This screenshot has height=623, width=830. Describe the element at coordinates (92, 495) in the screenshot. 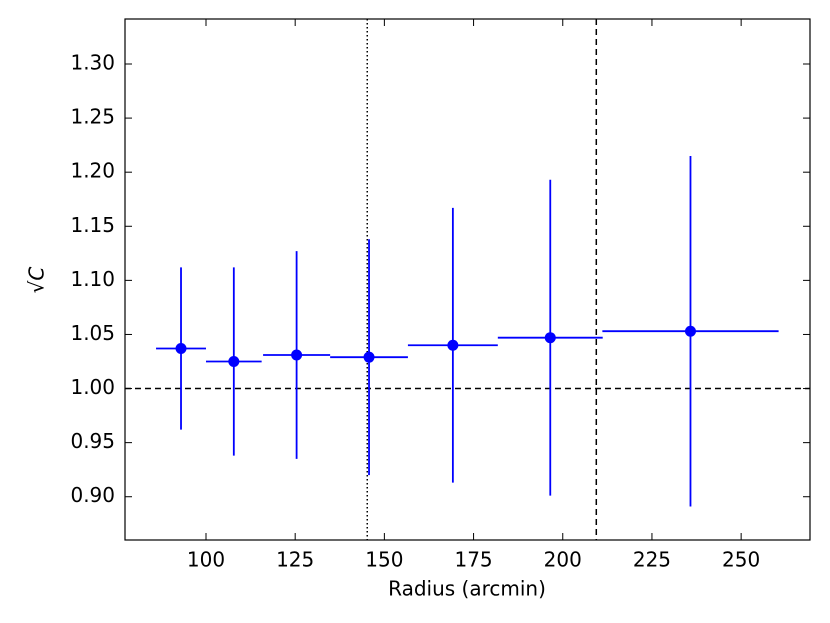

I see `y-tick-label: 0.90` at that location.